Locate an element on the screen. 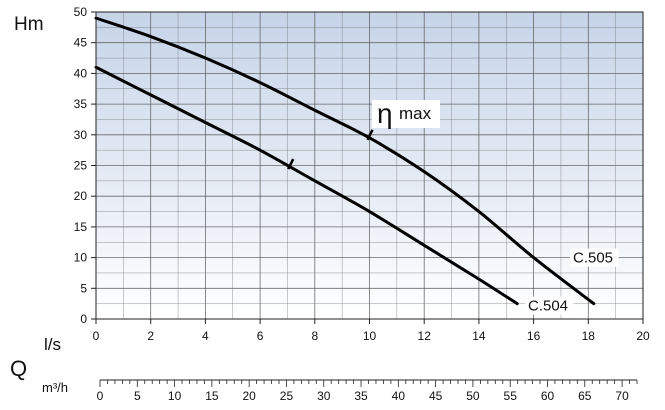 The image size is (665, 410). x-tick-label: 8 is located at coordinates (314, 336).